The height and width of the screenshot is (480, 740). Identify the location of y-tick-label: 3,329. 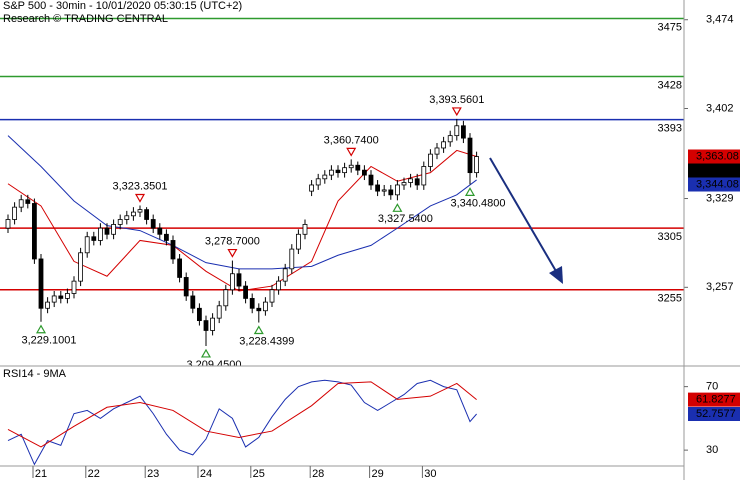
(720, 198).